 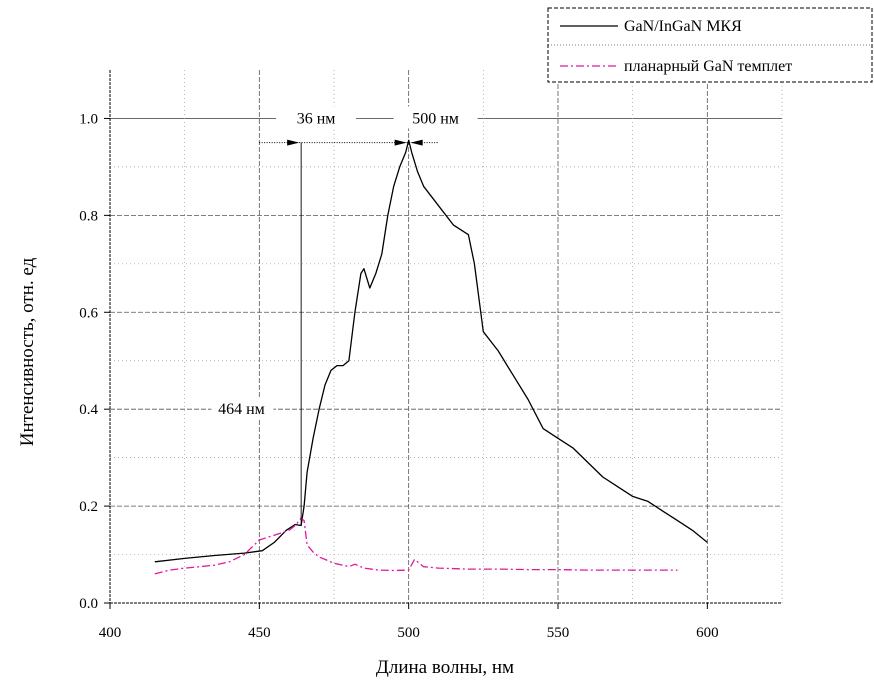 What do you see at coordinates (88, 604) in the screenshot?
I see `y-tick-label: 0.0` at bounding box center [88, 604].